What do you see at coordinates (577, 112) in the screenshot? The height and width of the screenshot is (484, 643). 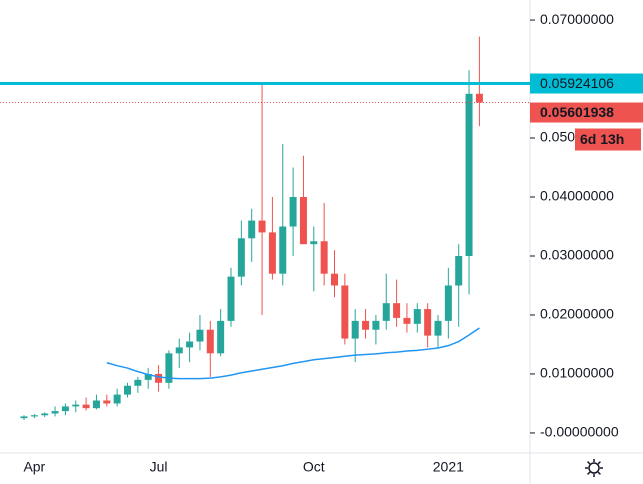 I see `last-price-label: 0.05601938` at bounding box center [577, 112].